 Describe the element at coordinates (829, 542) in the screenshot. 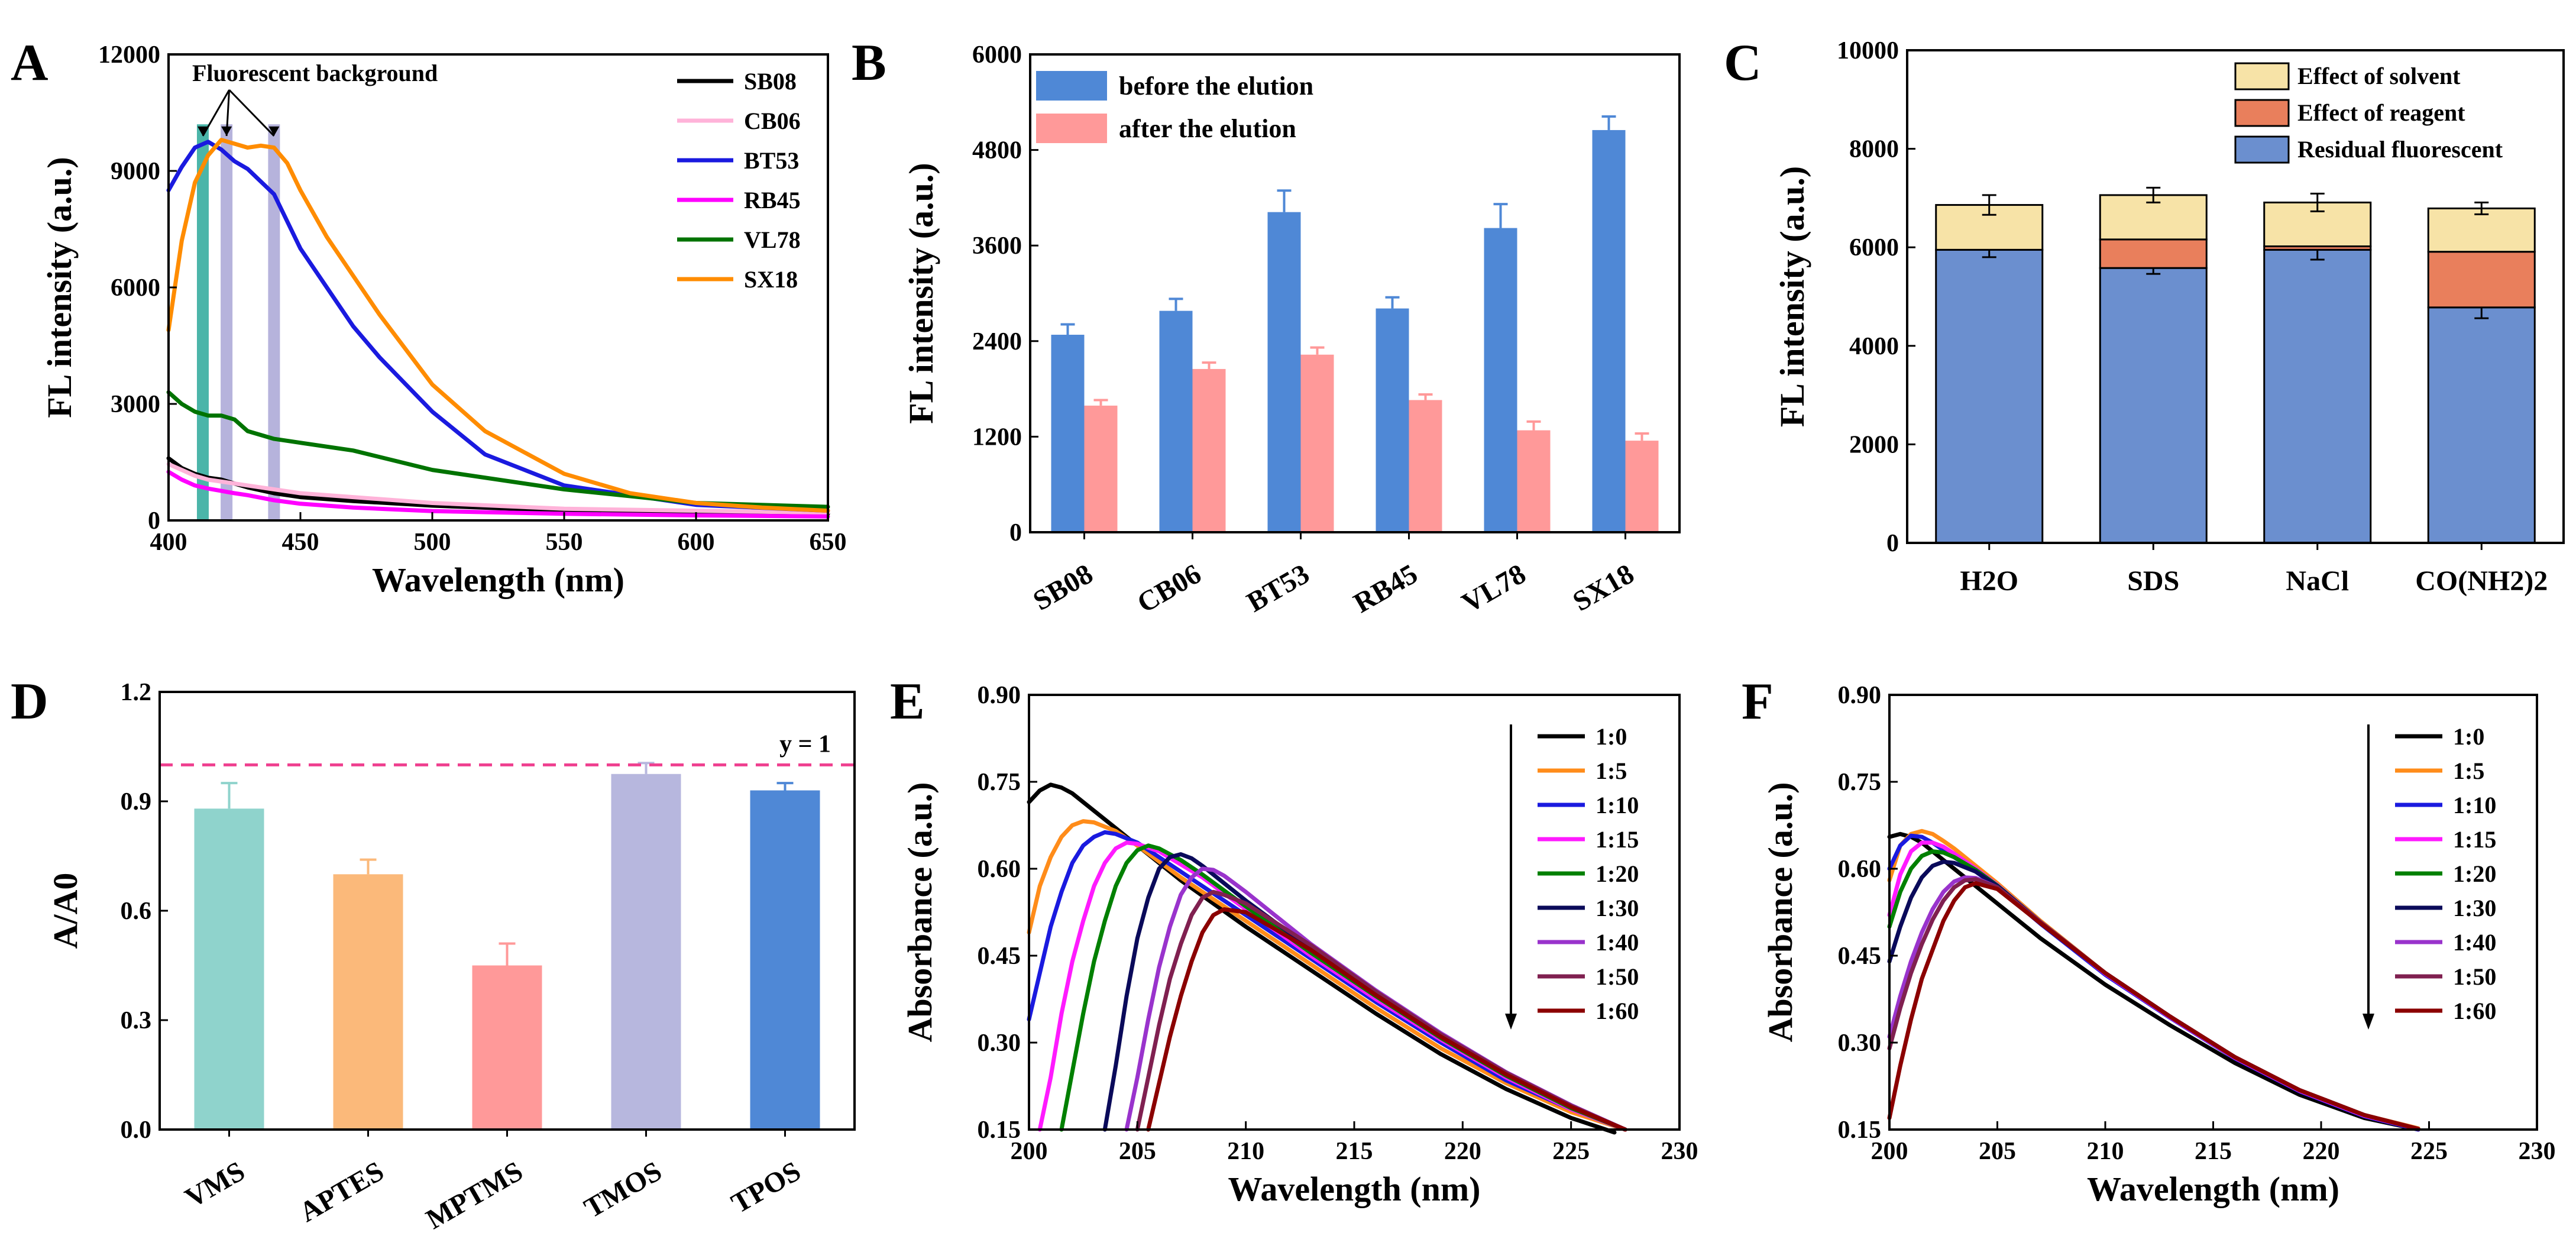

I see `x-tick-label: 650` at that location.